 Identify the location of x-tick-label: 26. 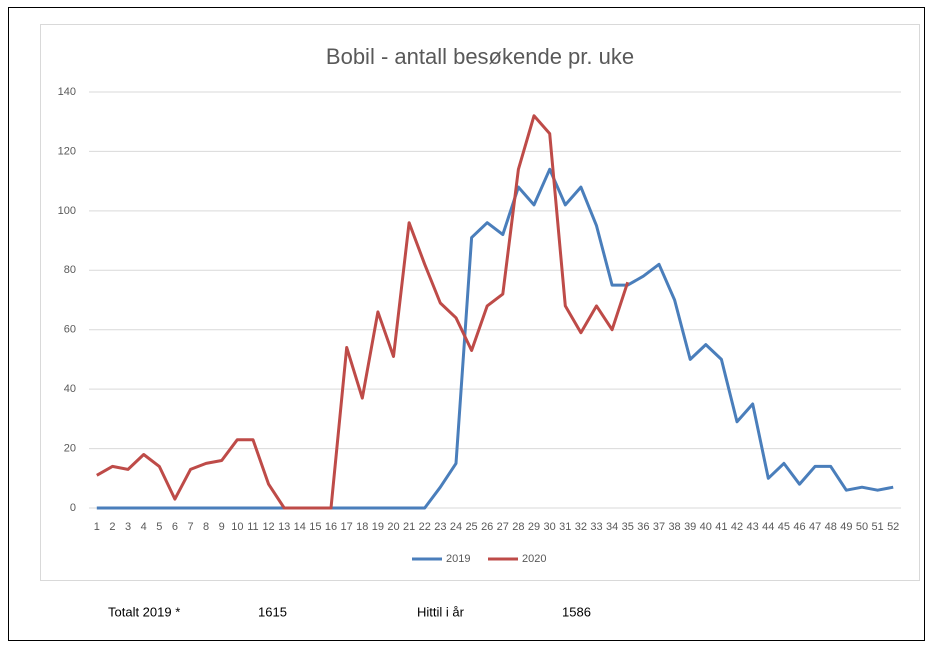
(487, 527).